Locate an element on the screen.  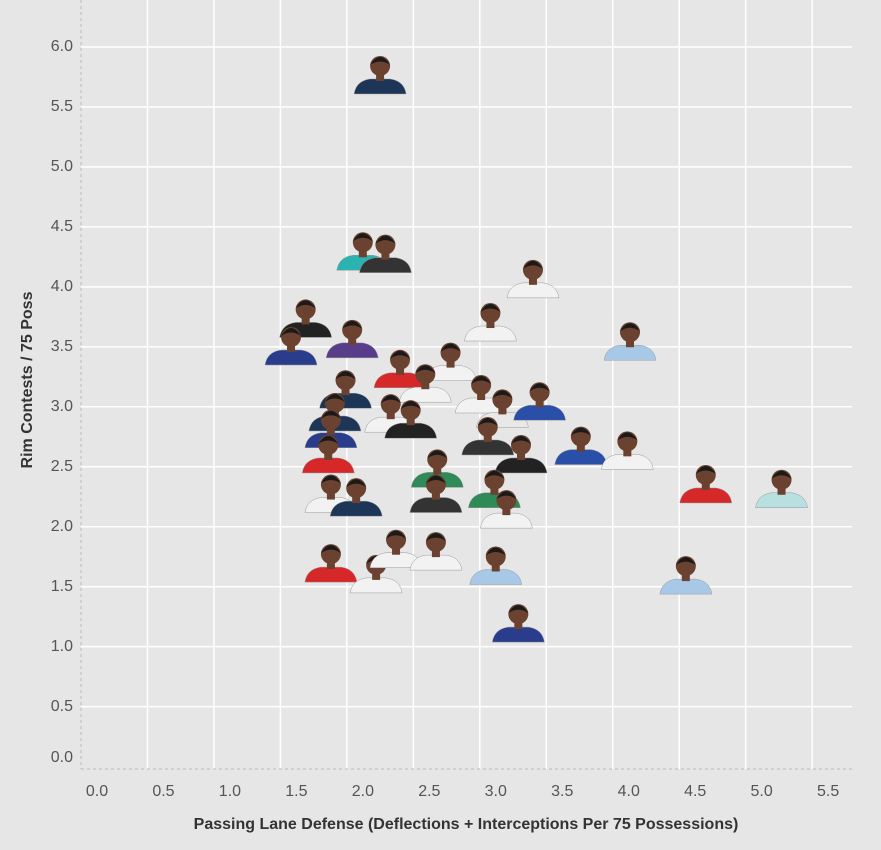
x-tick-label: 2.5 is located at coordinates (429, 791).